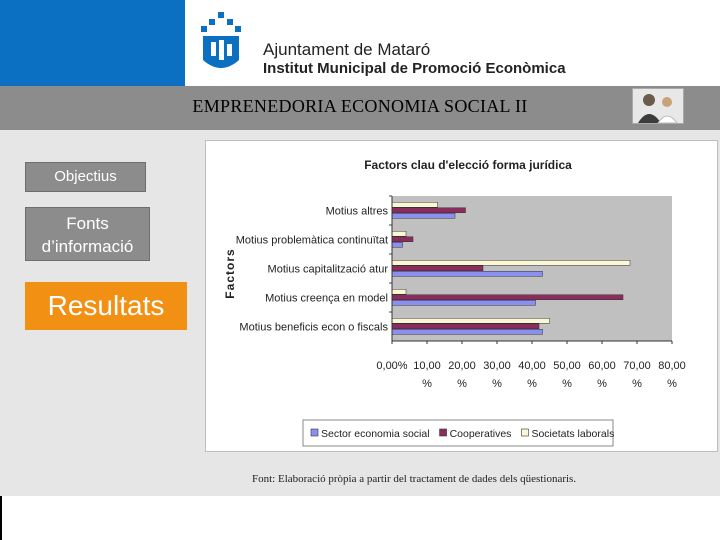 This screenshot has height=540, width=720. I want to click on page-title: EMPRENEDORIA ECONOMIA SOCIAL II, so click(360, 106).